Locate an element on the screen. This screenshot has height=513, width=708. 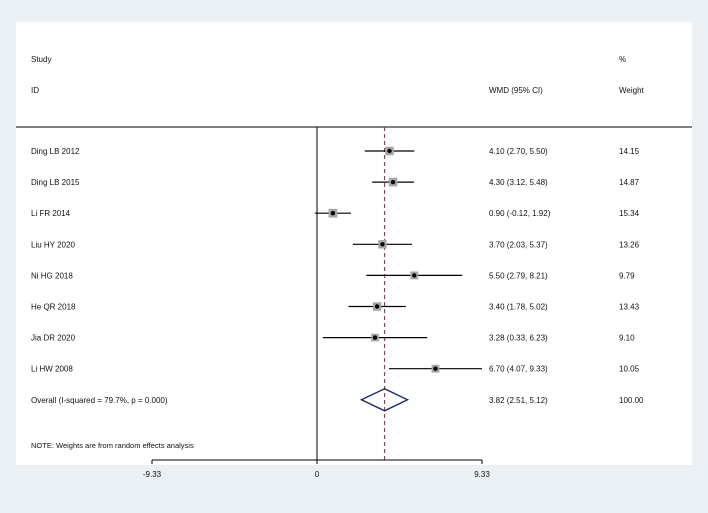
x-axis: -9.33 0 9.33 is located at coordinates (316, 469).